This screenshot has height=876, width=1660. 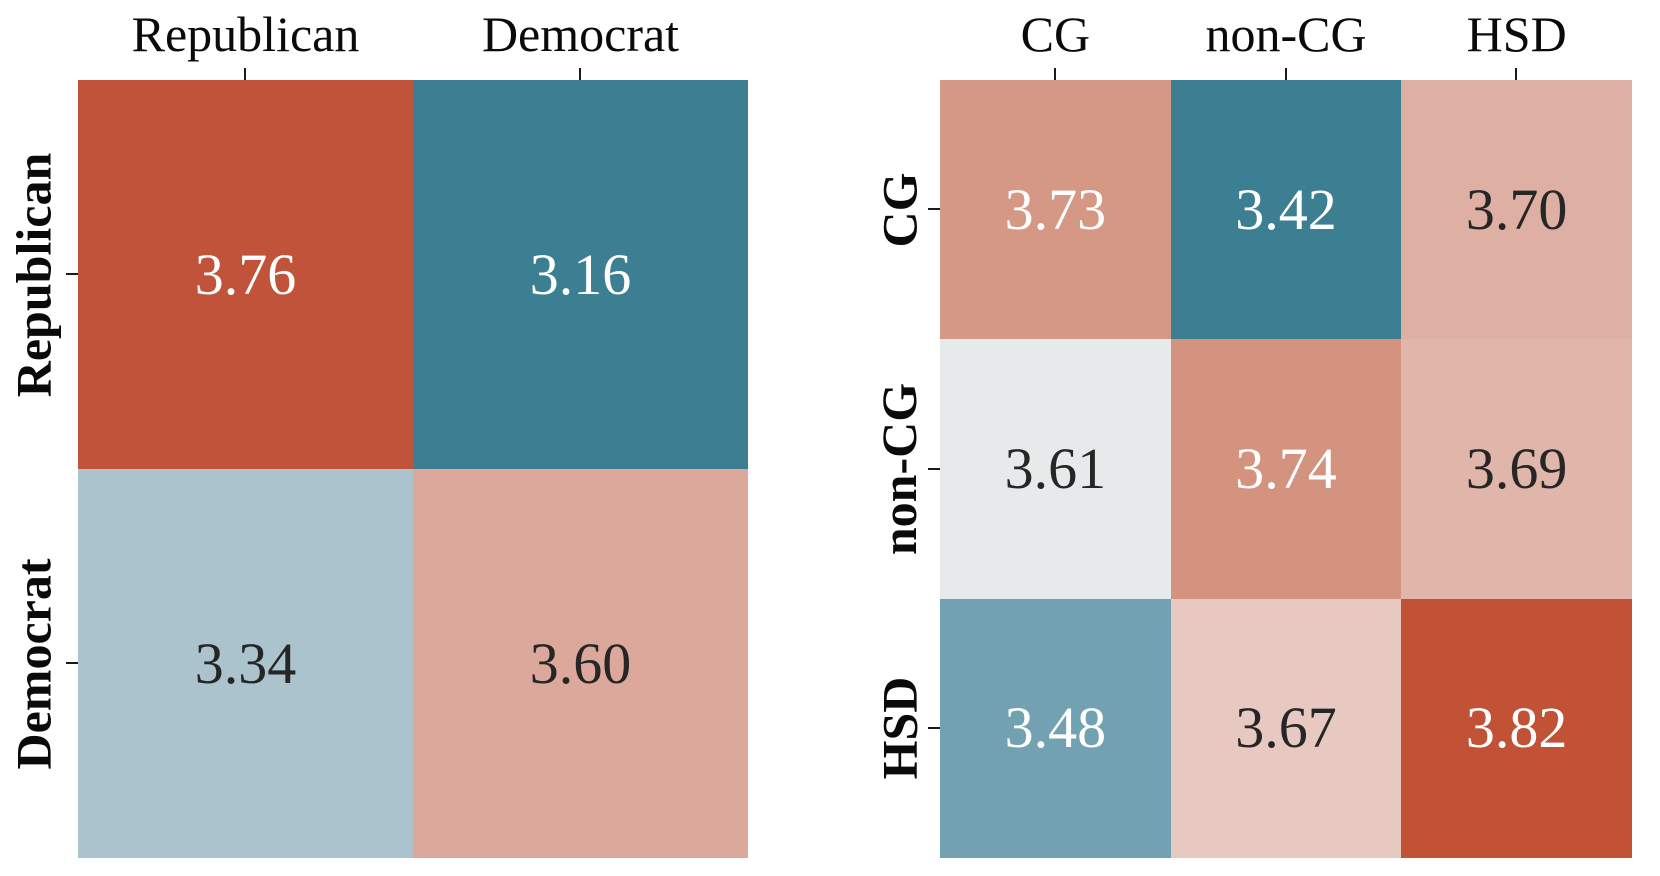 I want to click on row-label-democrat: Democrat, so click(x=33, y=663).